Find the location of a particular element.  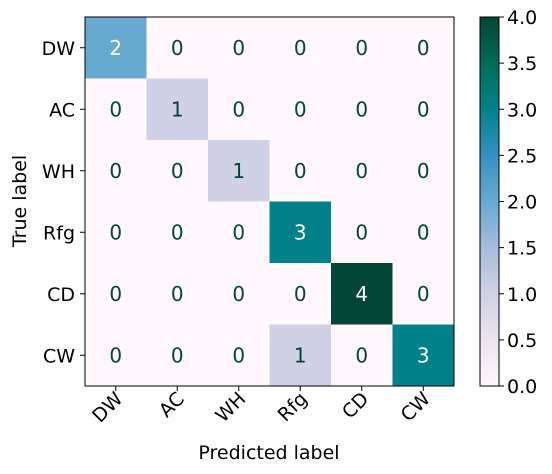

colorbar-ticks: 0.0 0.5 1.0 1.5 2.0 2.5 3.0 3.5 4.0 is located at coordinates (518, 202).